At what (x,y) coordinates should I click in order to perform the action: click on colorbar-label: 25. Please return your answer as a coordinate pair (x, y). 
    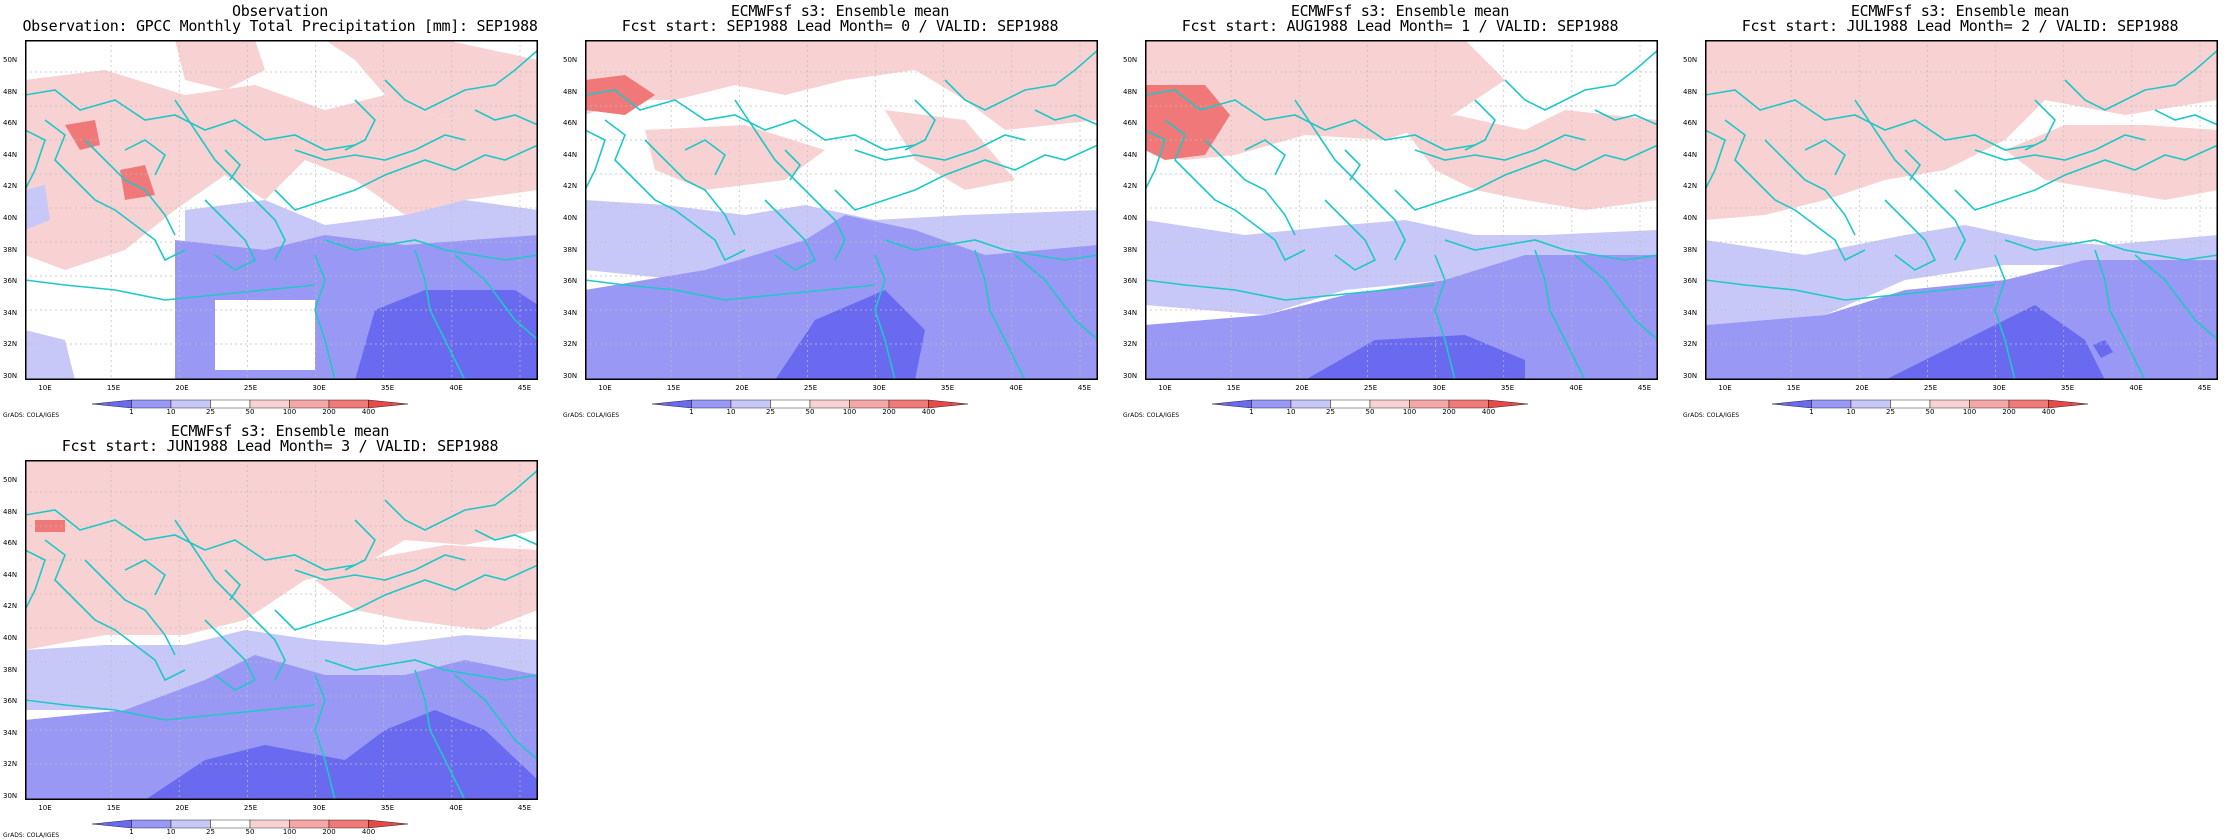
    Looking at the image, I should click on (1890, 412).